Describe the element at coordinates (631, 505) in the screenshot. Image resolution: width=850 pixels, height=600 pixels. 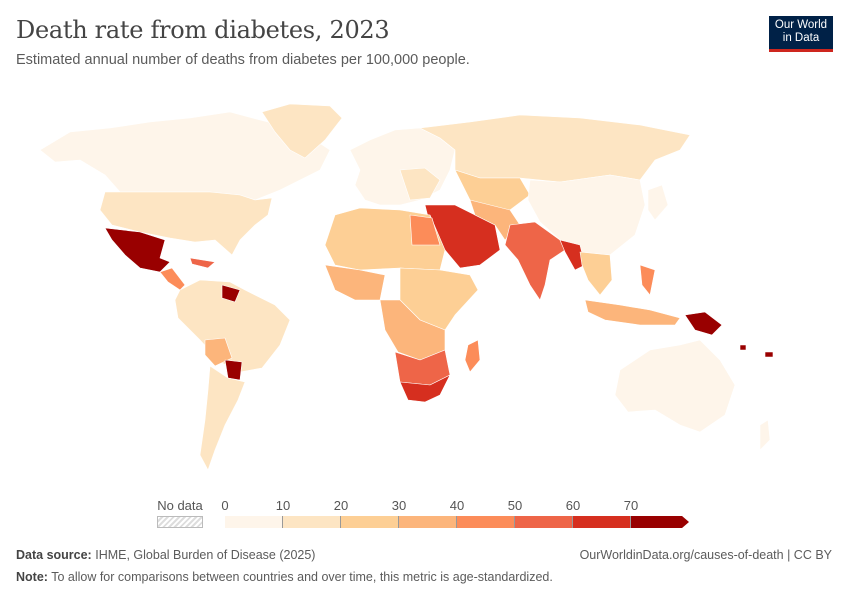
I see `legend-tick: 70` at that location.